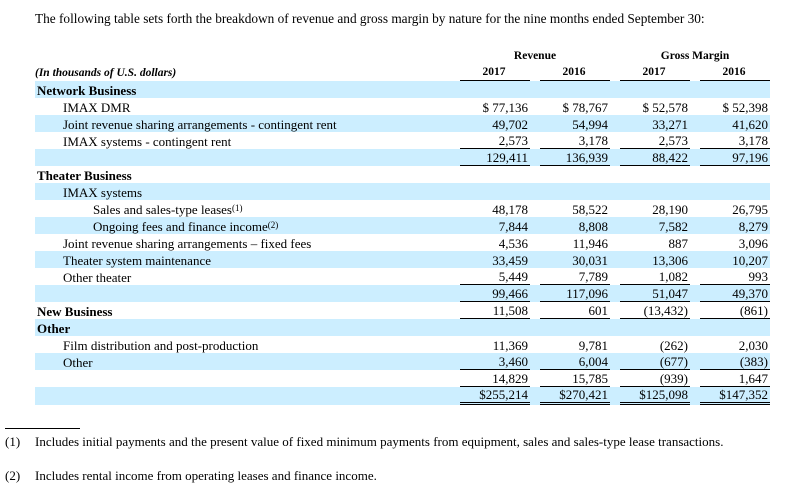  Describe the element at coordinates (242, 259) in the screenshot. I see `row-label-cell: Theater system maintenance` at that location.